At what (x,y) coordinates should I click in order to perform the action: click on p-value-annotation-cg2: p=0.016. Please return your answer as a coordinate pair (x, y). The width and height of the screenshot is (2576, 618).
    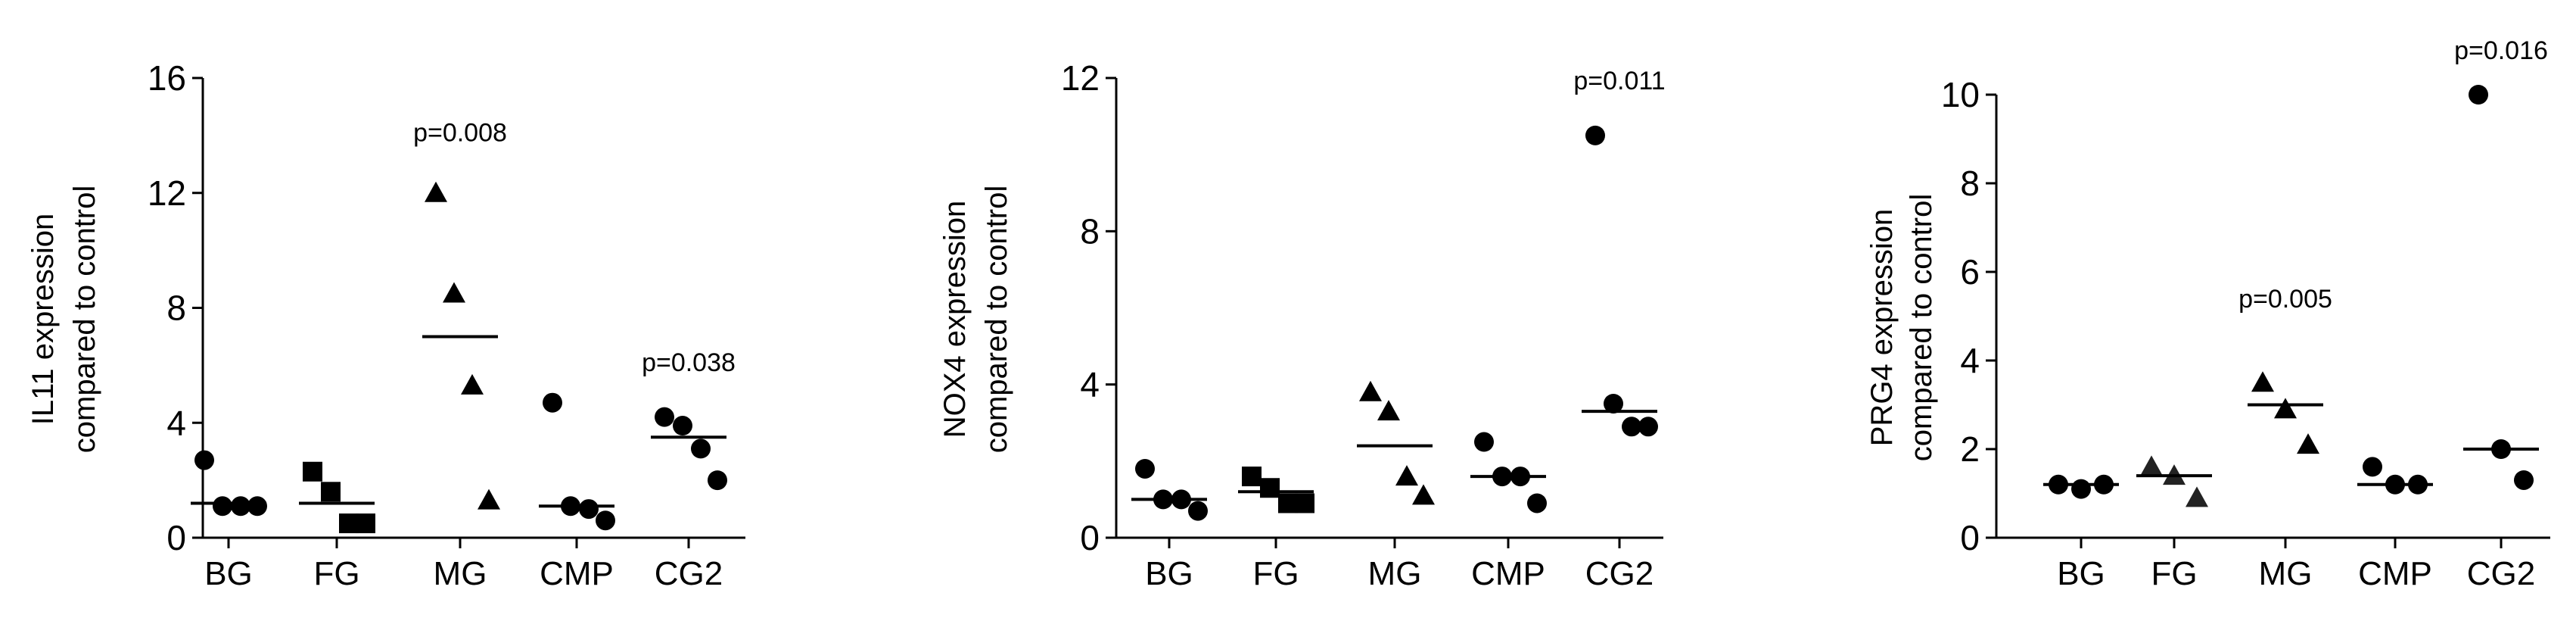
    Looking at the image, I should click on (2501, 50).